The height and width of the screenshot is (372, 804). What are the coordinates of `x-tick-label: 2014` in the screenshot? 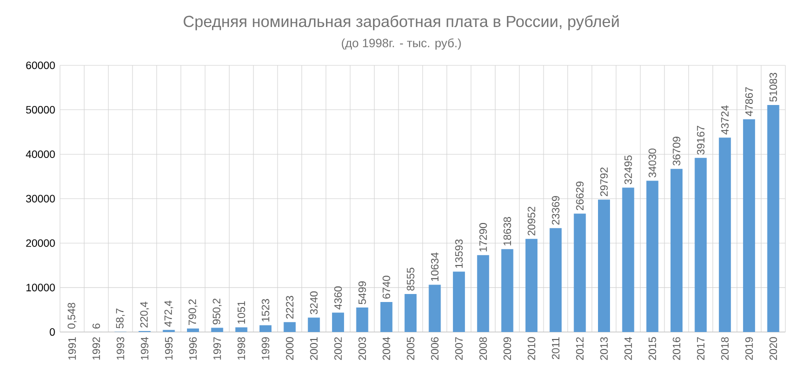 It's located at (628, 348).